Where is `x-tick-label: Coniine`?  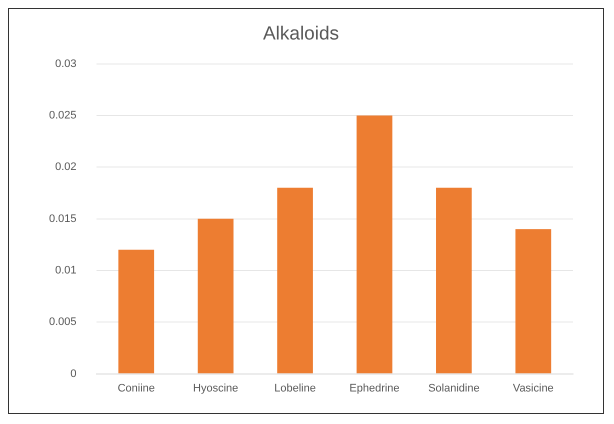 x-tick-label: Coniine is located at coordinates (136, 388).